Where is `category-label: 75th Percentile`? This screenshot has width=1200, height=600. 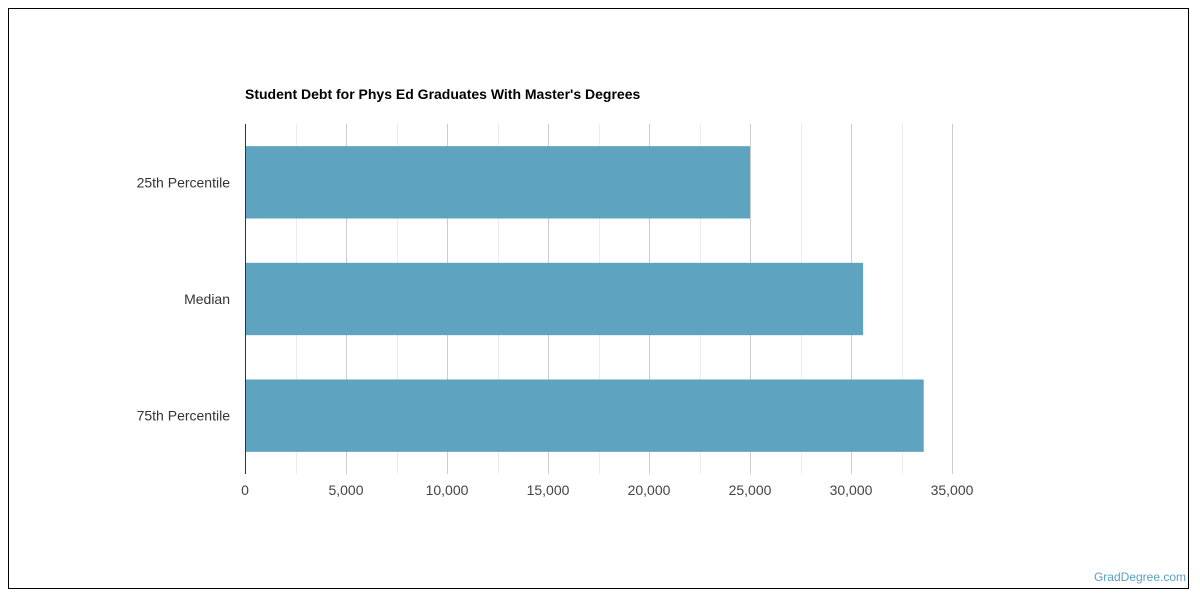 category-label: 75th Percentile is located at coordinates (184, 416).